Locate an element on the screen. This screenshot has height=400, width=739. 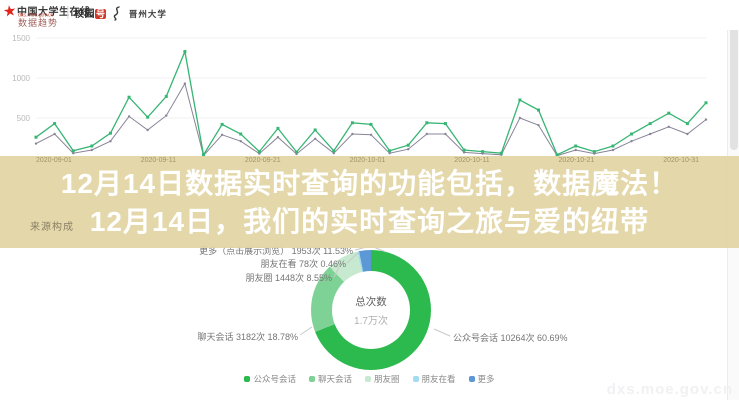
y-axis-tick: 1500 is located at coordinates (21, 38).